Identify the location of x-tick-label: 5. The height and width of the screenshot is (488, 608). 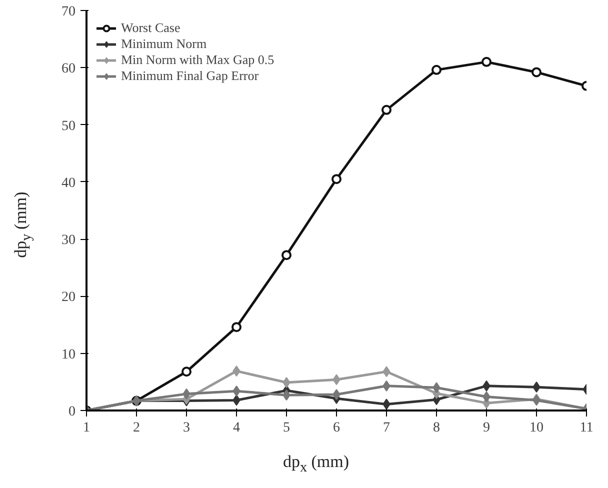
(286, 428).